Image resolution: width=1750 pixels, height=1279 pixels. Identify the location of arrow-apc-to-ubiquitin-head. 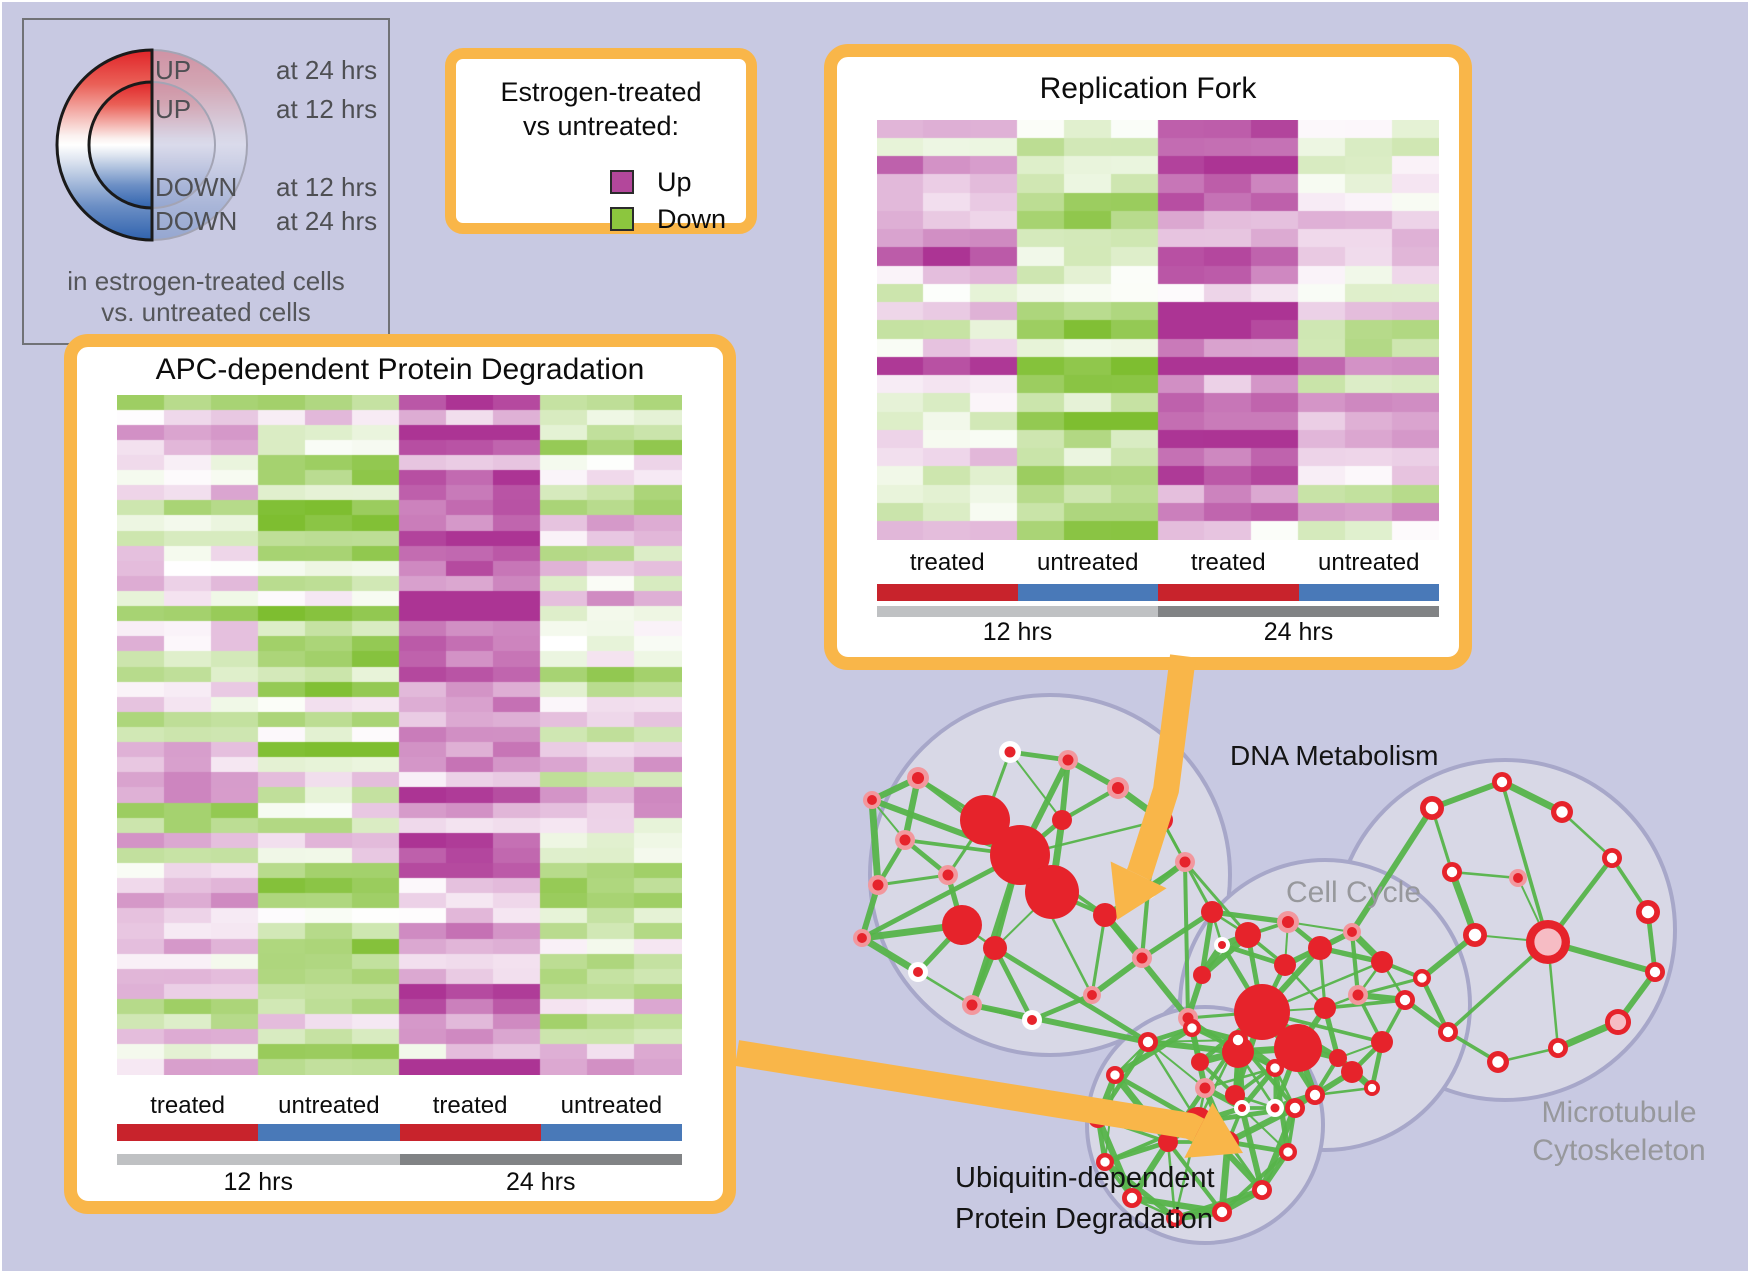
(1213, 1130).